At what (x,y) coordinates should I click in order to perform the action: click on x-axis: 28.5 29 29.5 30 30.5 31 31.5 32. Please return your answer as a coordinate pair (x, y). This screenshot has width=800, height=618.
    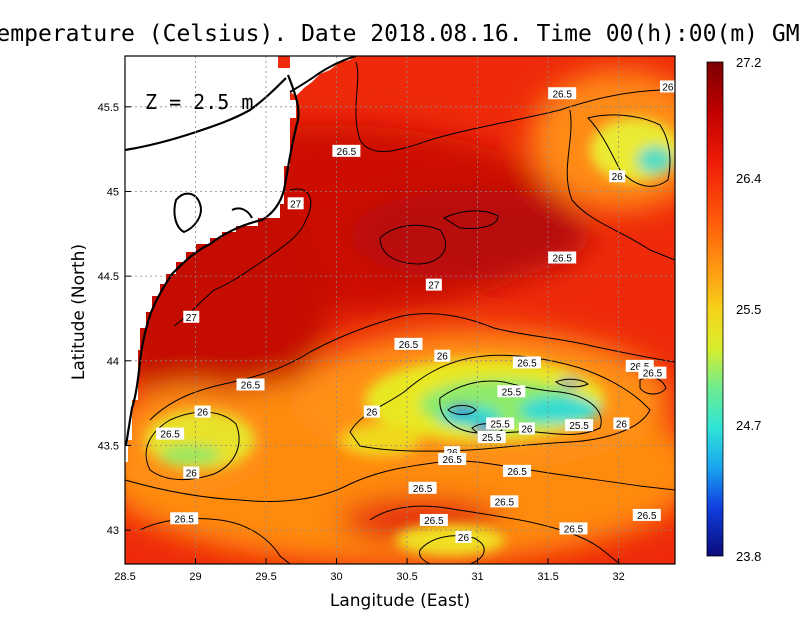
    Looking at the image, I should click on (369, 570).